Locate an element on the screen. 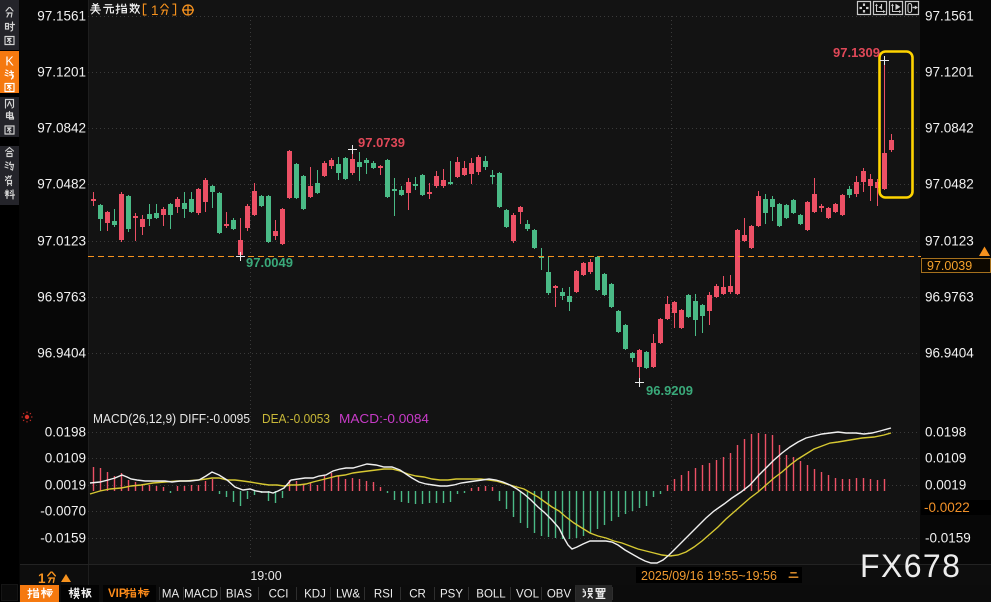 This screenshot has width=991, height=602. svg-text: 19:00 is located at coordinates (265, 576).